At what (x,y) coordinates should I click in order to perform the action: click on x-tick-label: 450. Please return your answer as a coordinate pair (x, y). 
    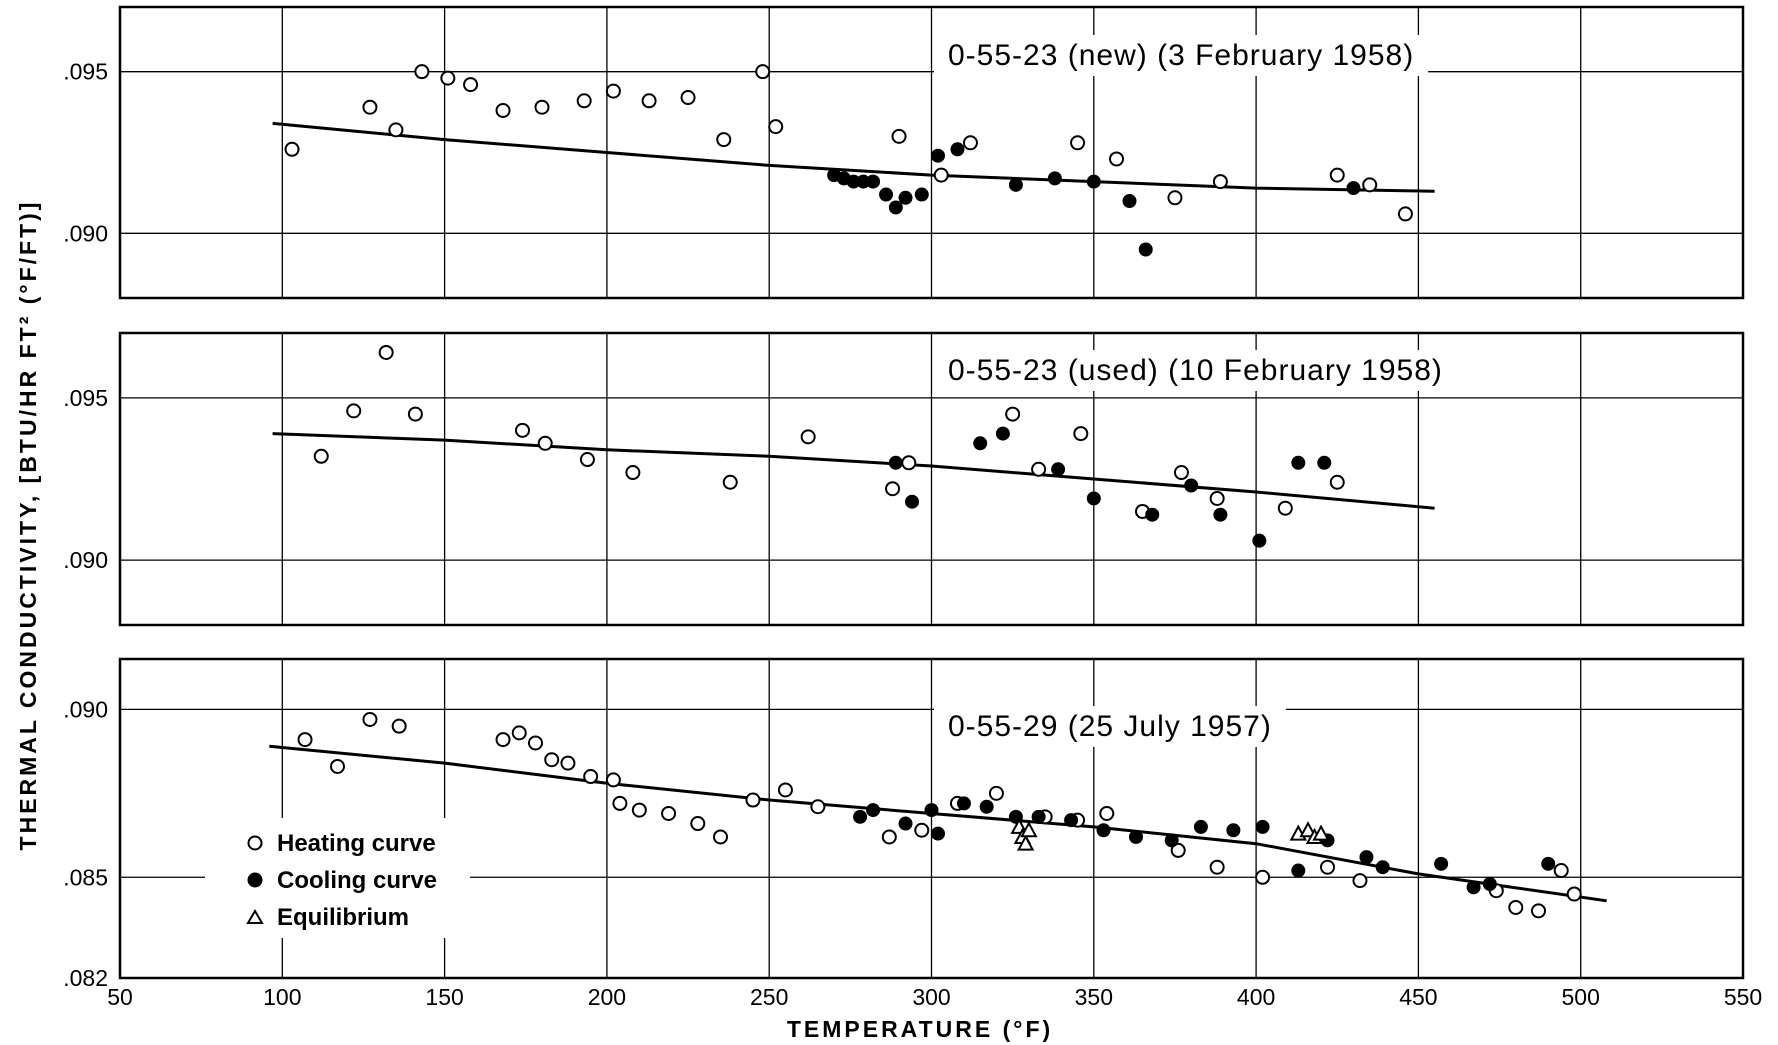
    Looking at the image, I should click on (1418, 997).